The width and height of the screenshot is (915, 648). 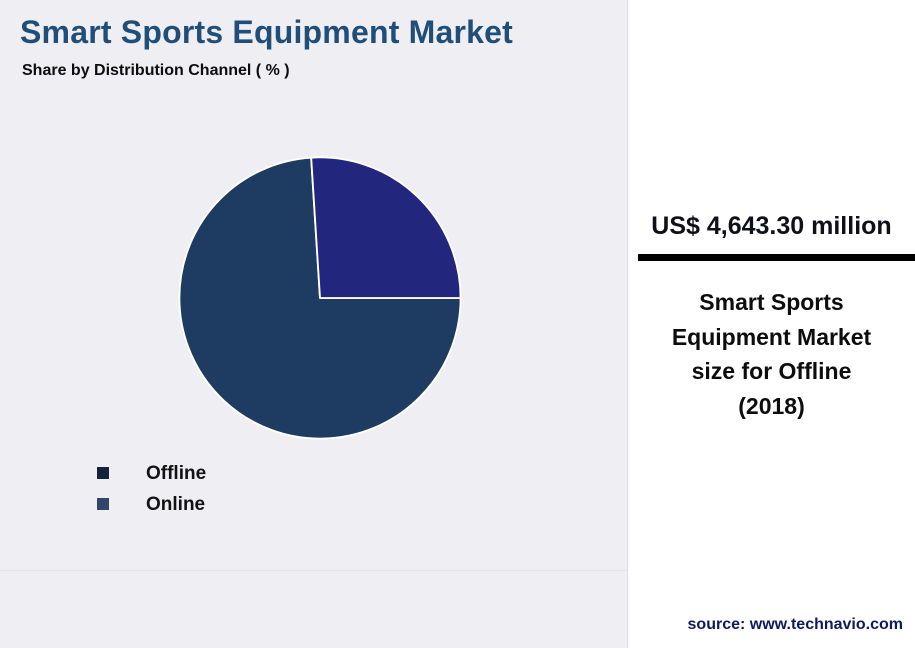 What do you see at coordinates (103, 473) in the screenshot?
I see `legend-marker-offline` at bounding box center [103, 473].